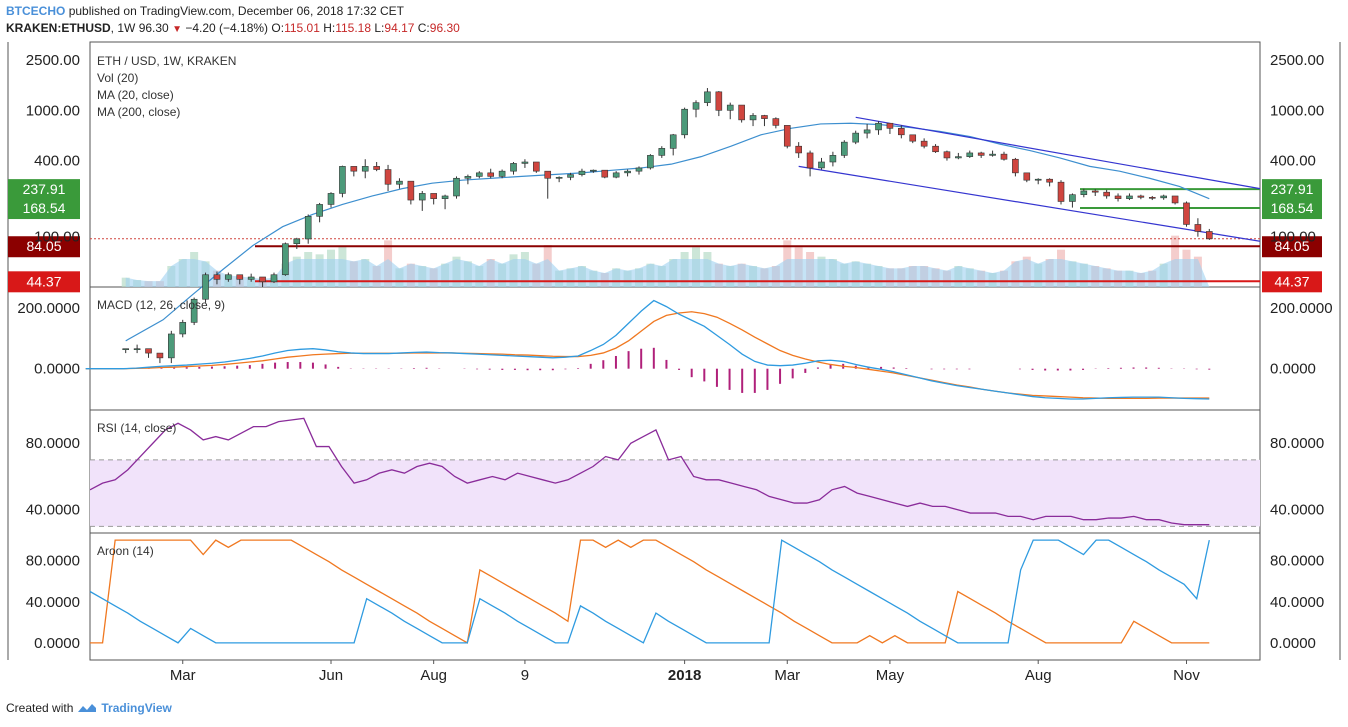 The height and width of the screenshot is (727, 1348). What do you see at coordinates (1058, 153) in the screenshot?
I see `channel-upper-line` at bounding box center [1058, 153].